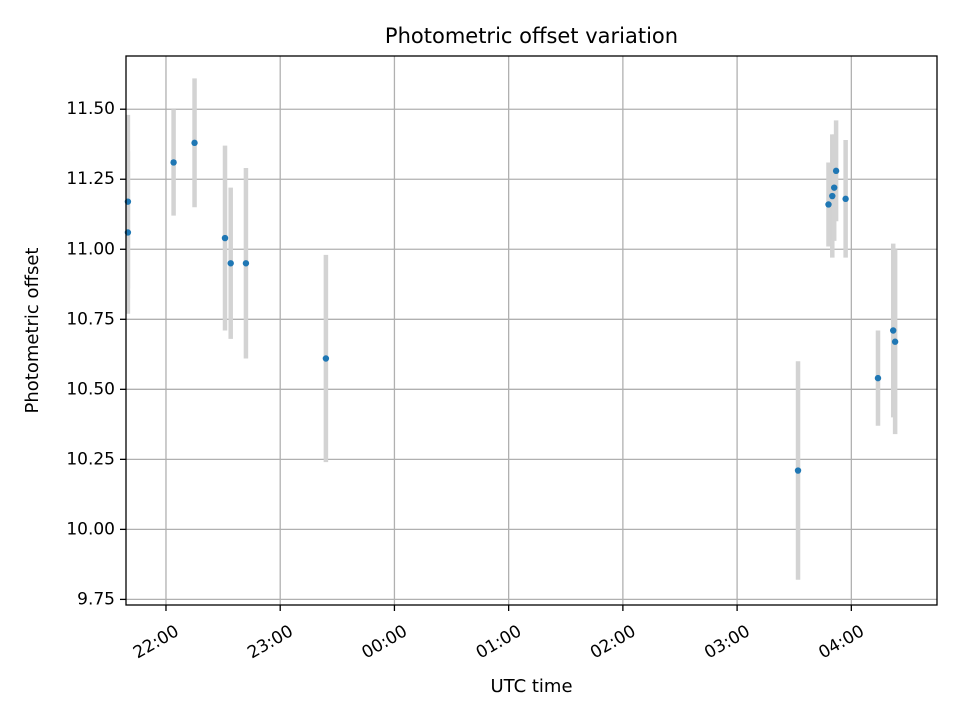 This screenshot has height=720, width=960. What do you see at coordinates (90, 529) in the screenshot?
I see `y-tick-label: 10.00` at bounding box center [90, 529].